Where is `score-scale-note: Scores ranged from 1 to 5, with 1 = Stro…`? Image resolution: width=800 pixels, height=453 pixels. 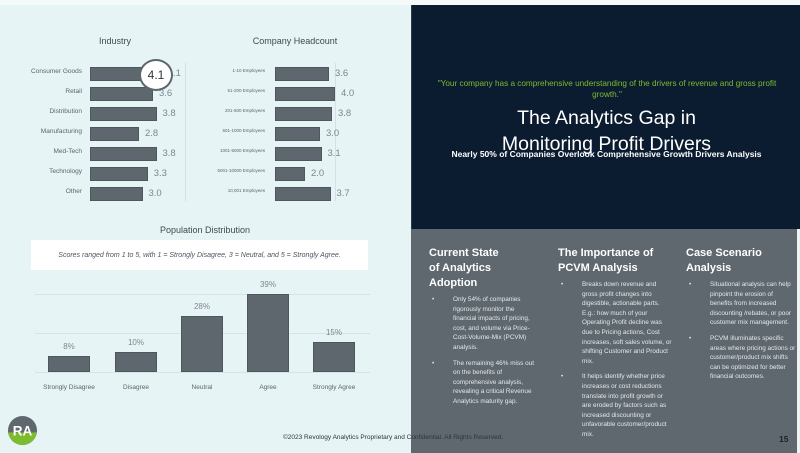 score-scale-note: Scores ranged from 1 to 5, with 1 = Stro… is located at coordinates (199, 255).